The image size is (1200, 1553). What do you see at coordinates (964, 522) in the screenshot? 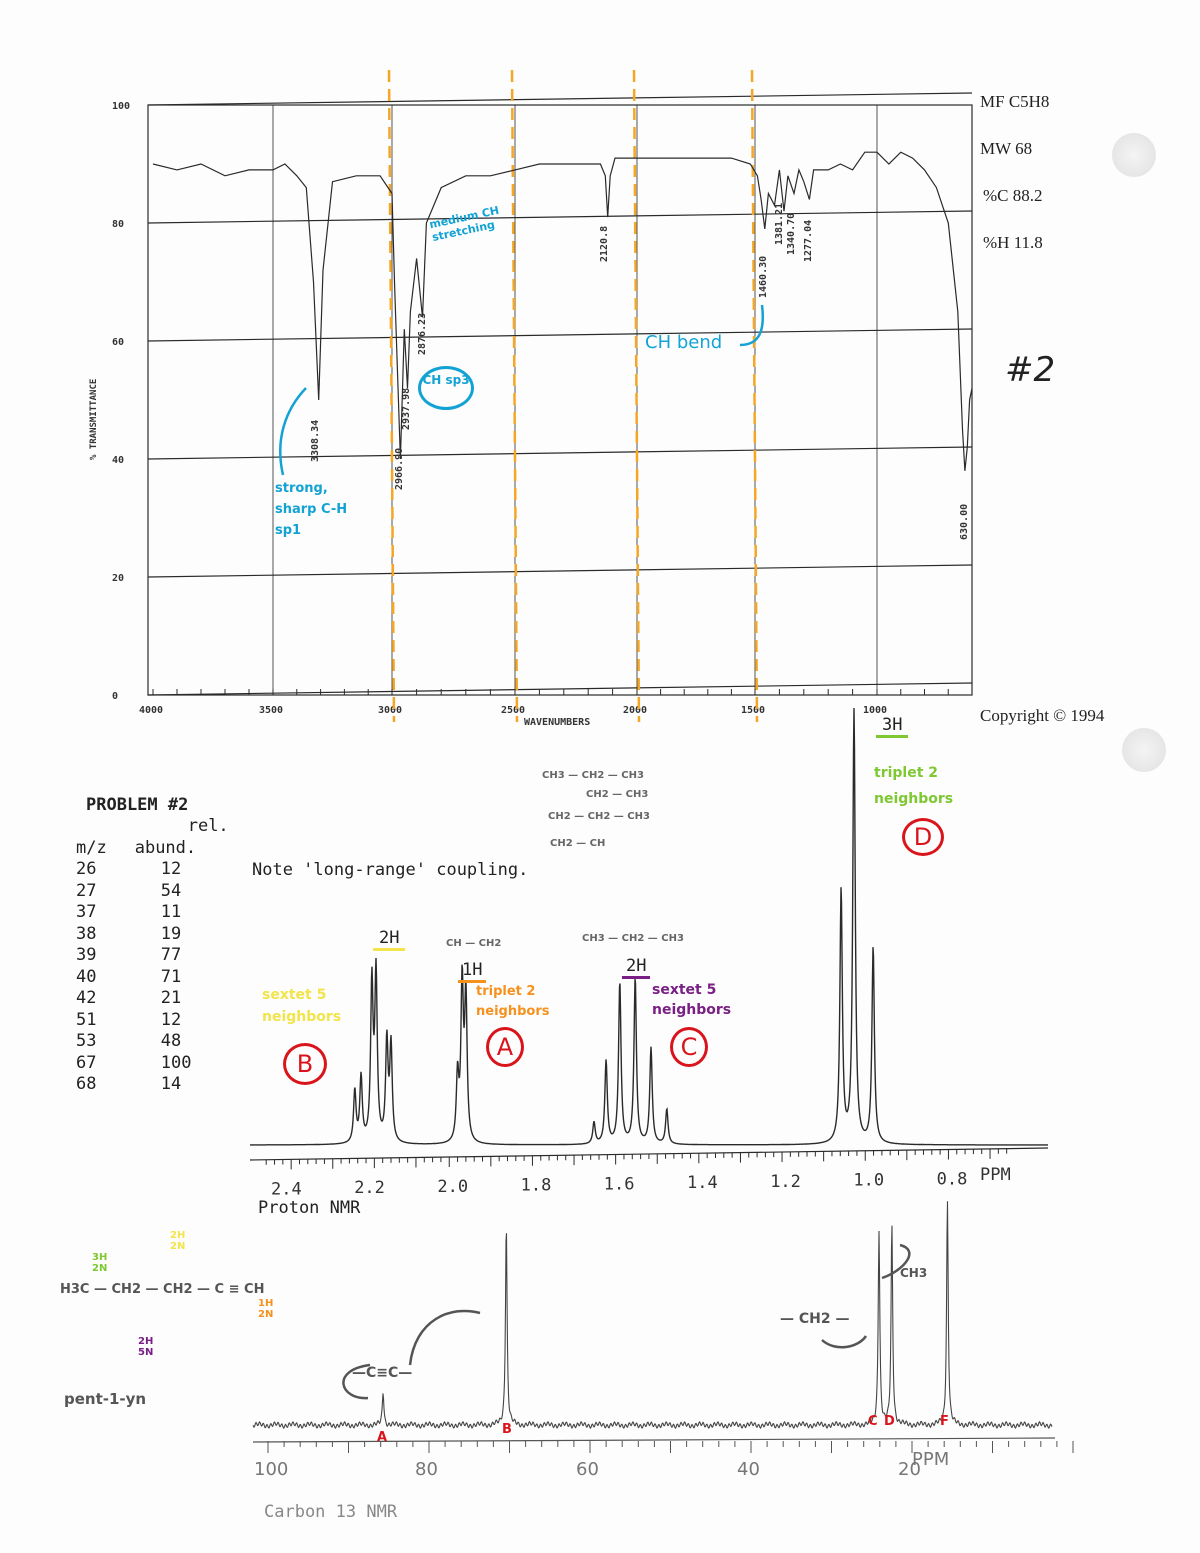
I see `ir-peak-label: 630.00` at bounding box center [964, 522].